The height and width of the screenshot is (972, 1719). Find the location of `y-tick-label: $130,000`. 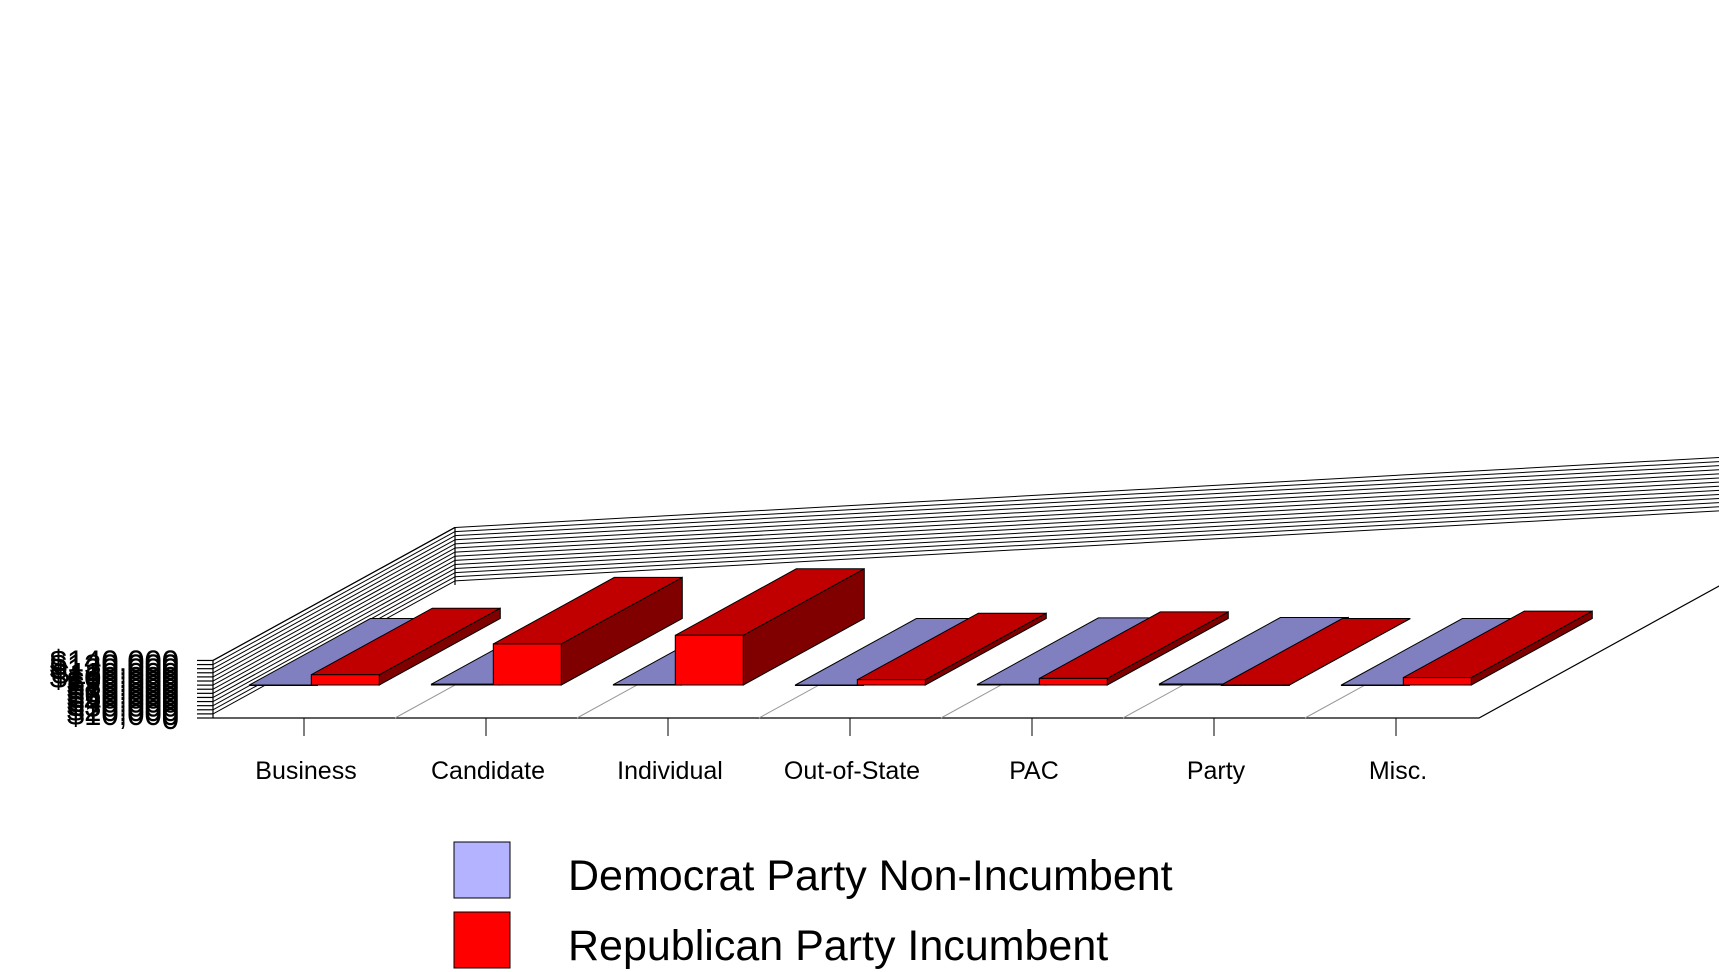

y-tick-label: $130,000 is located at coordinates (114, 665).